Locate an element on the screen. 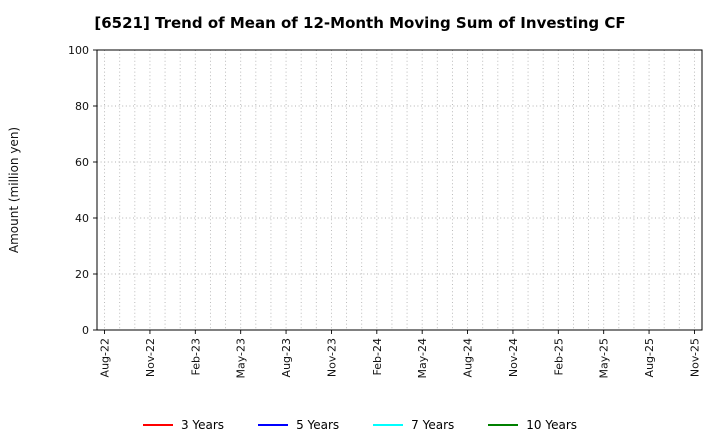 This screenshot has height=440, width=720. svg-text: Aug-24 is located at coordinates (468, 357).